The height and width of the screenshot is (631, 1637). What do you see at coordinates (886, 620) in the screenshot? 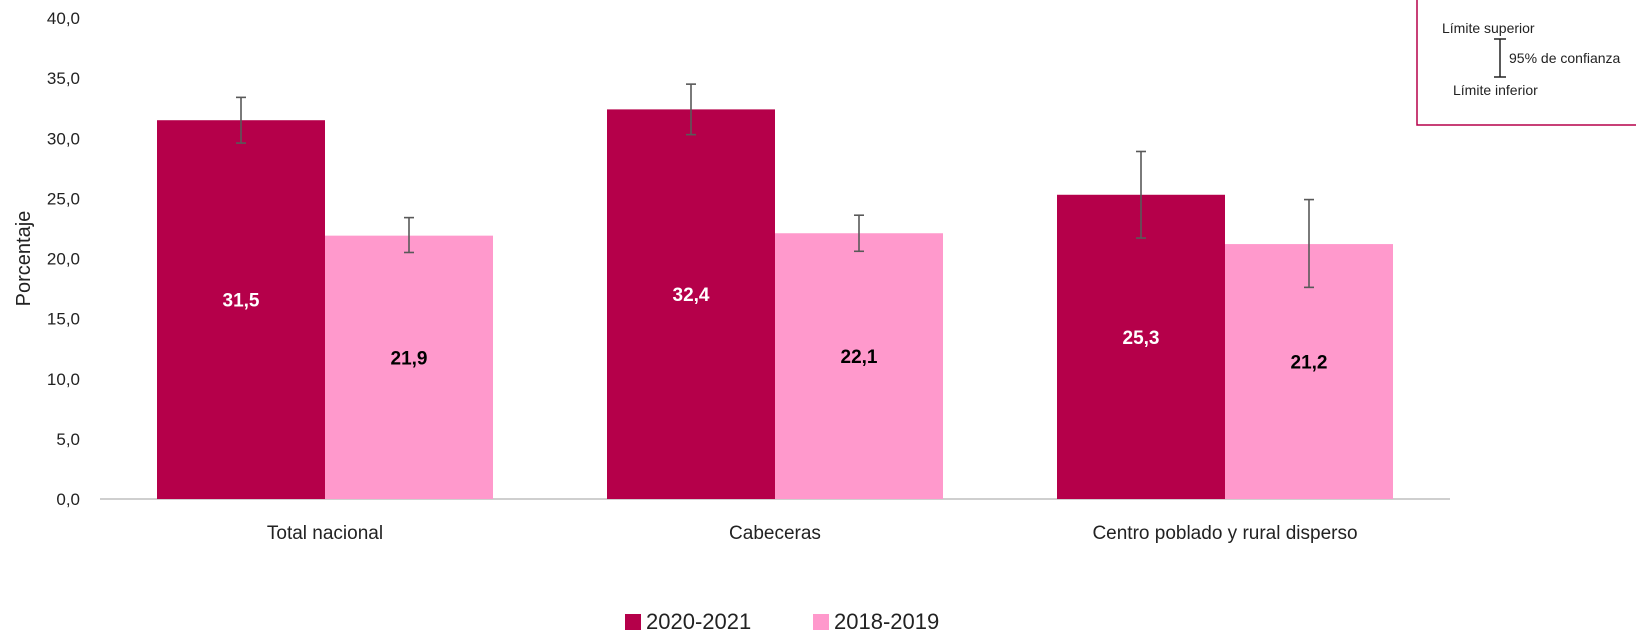
I see `legend-label-2018-2019: 2018-2019` at bounding box center [886, 620].